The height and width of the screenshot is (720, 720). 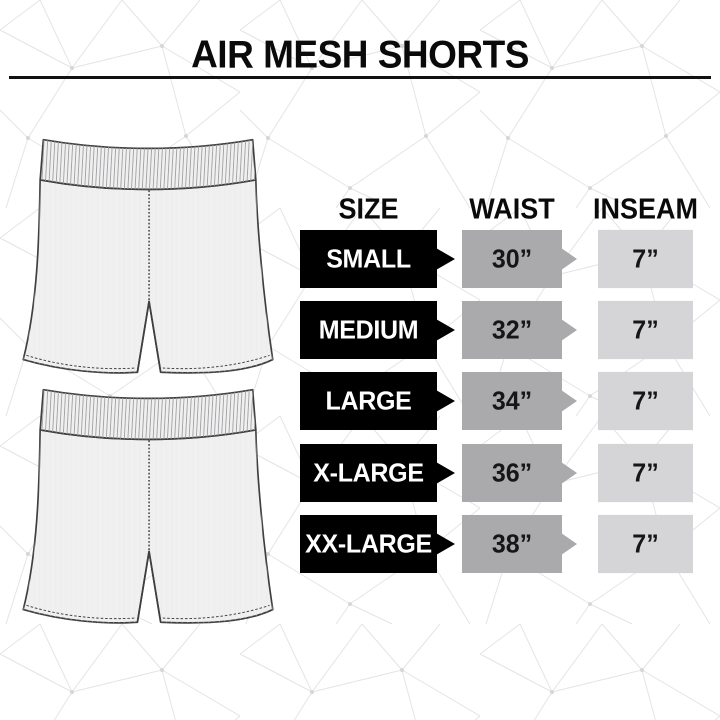 I want to click on table-row: SMALL 30” 7”, so click(x=360, y=259).